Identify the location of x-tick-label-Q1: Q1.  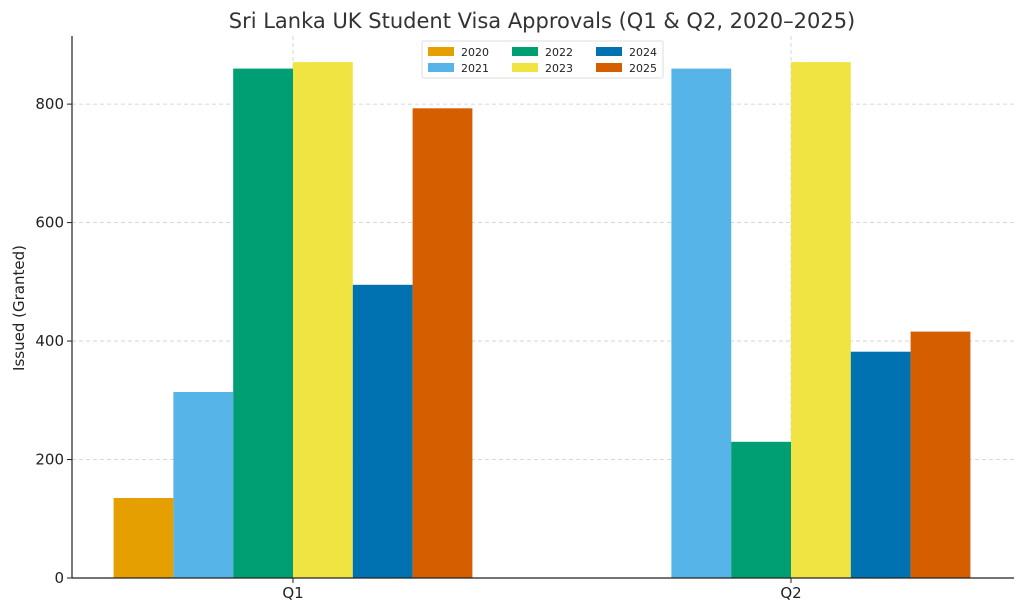
(292, 593).